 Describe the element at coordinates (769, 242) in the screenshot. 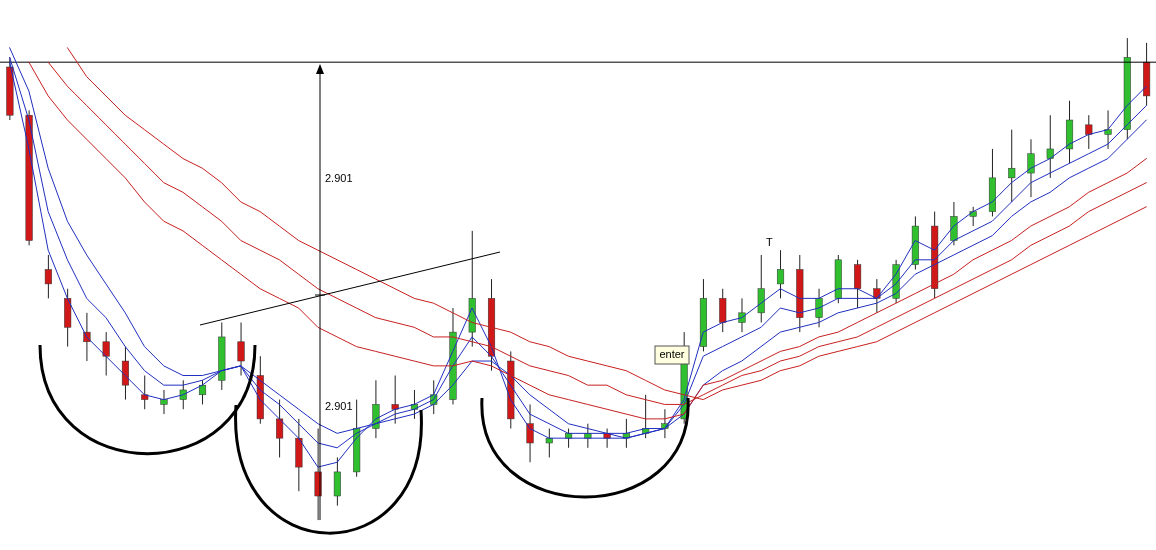

I see `annotation: T` at that location.